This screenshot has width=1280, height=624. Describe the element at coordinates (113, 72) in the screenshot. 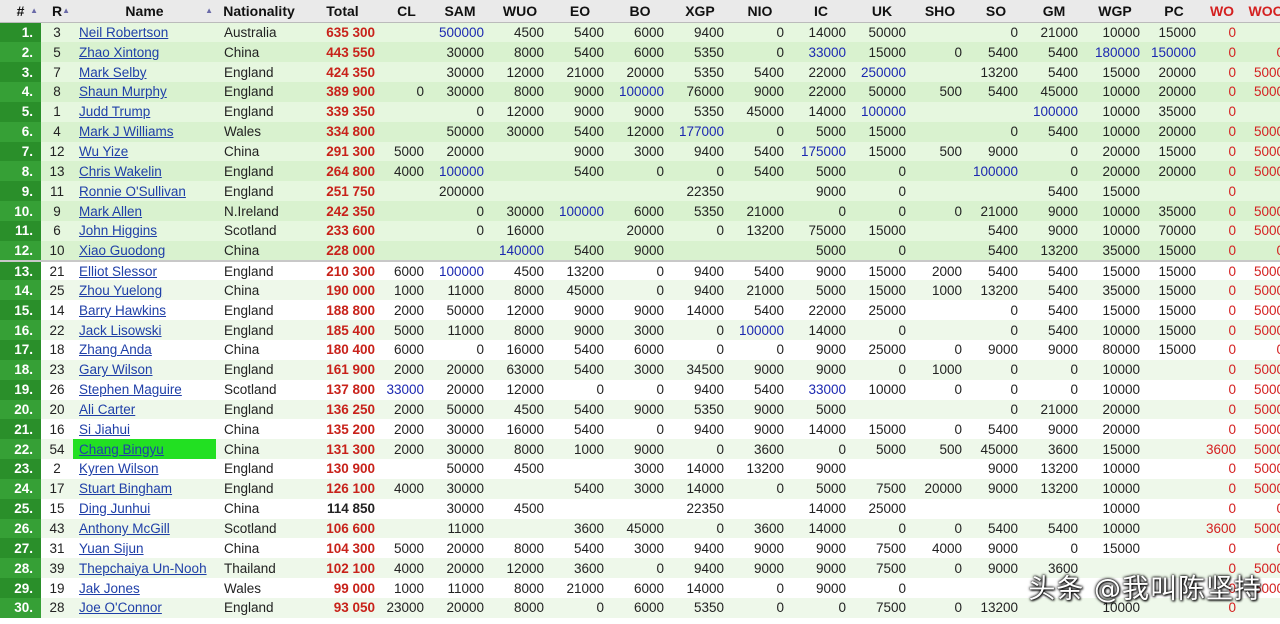

I see `player-link: Mark Selby` at that location.